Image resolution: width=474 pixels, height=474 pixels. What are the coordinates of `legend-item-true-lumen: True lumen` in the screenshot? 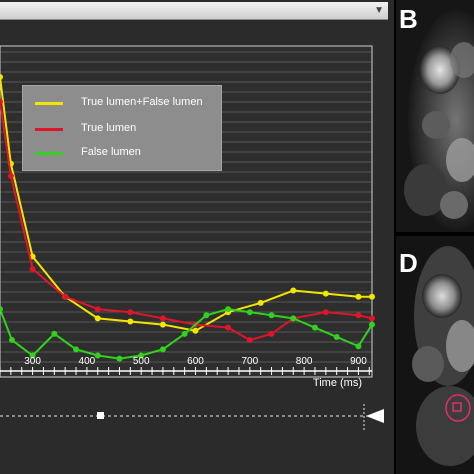 It's located at (123, 130).